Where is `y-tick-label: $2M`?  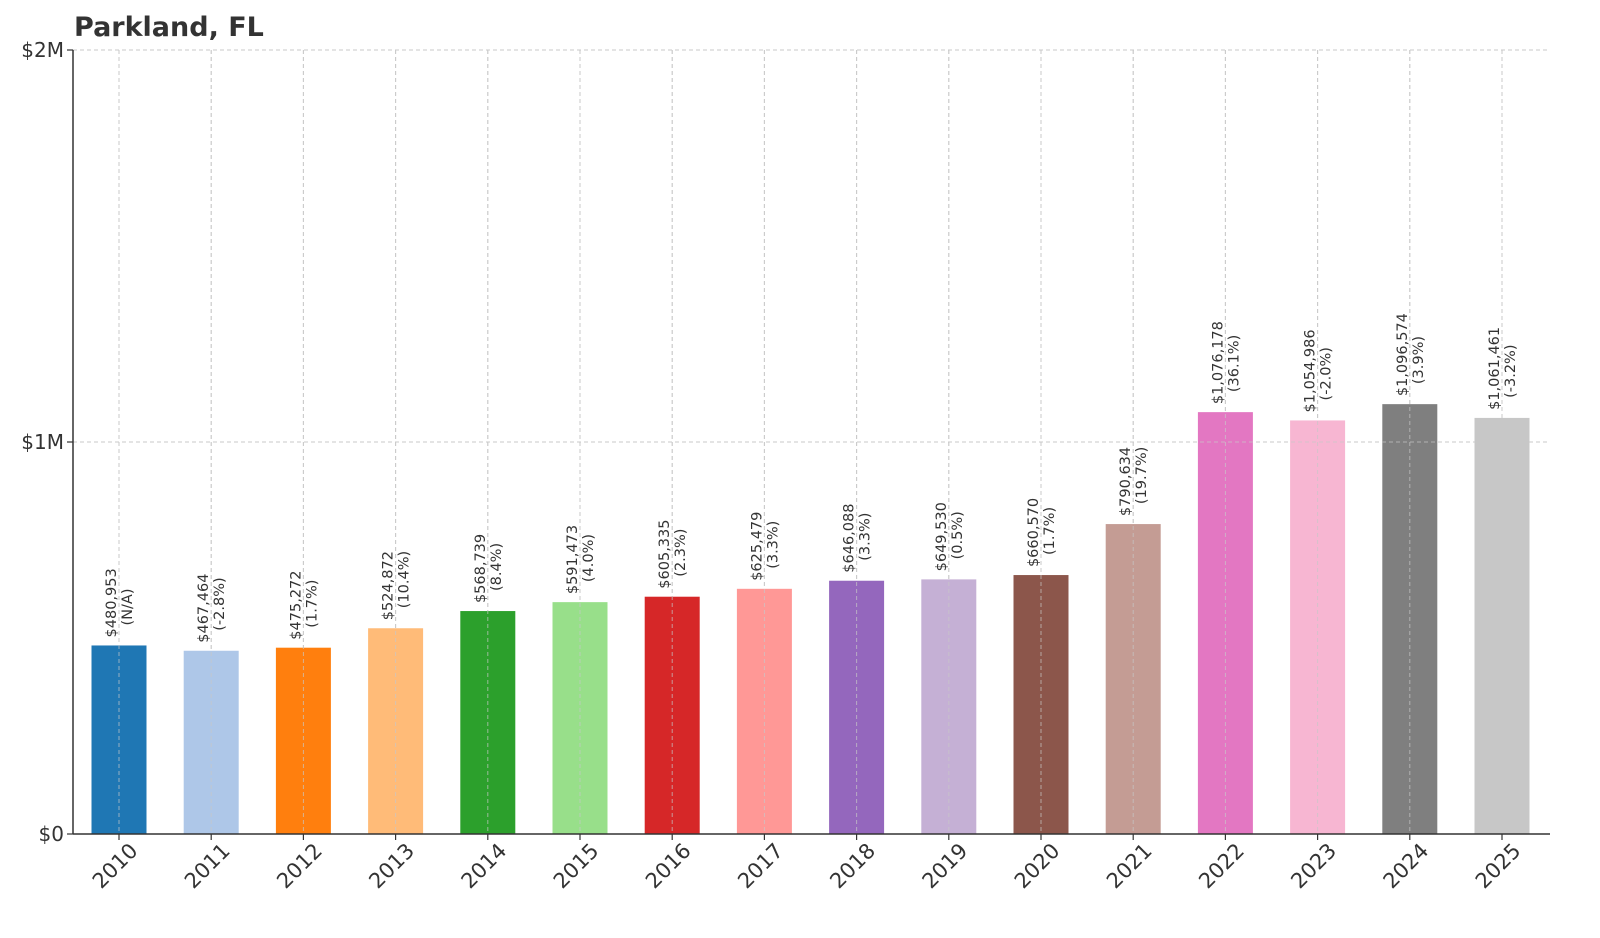 y-tick-label: $2M is located at coordinates (42, 50).